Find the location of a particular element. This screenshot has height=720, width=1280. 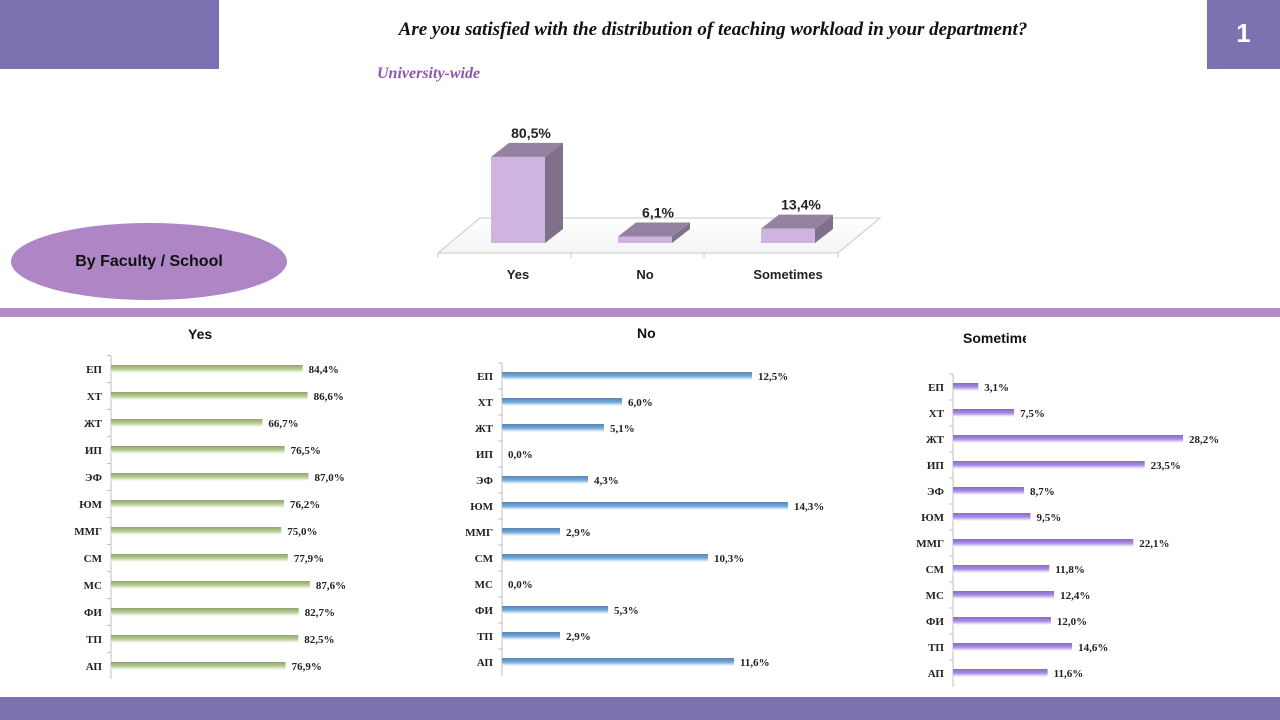

data-label: 9,5% is located at coordinates (1048, 518).